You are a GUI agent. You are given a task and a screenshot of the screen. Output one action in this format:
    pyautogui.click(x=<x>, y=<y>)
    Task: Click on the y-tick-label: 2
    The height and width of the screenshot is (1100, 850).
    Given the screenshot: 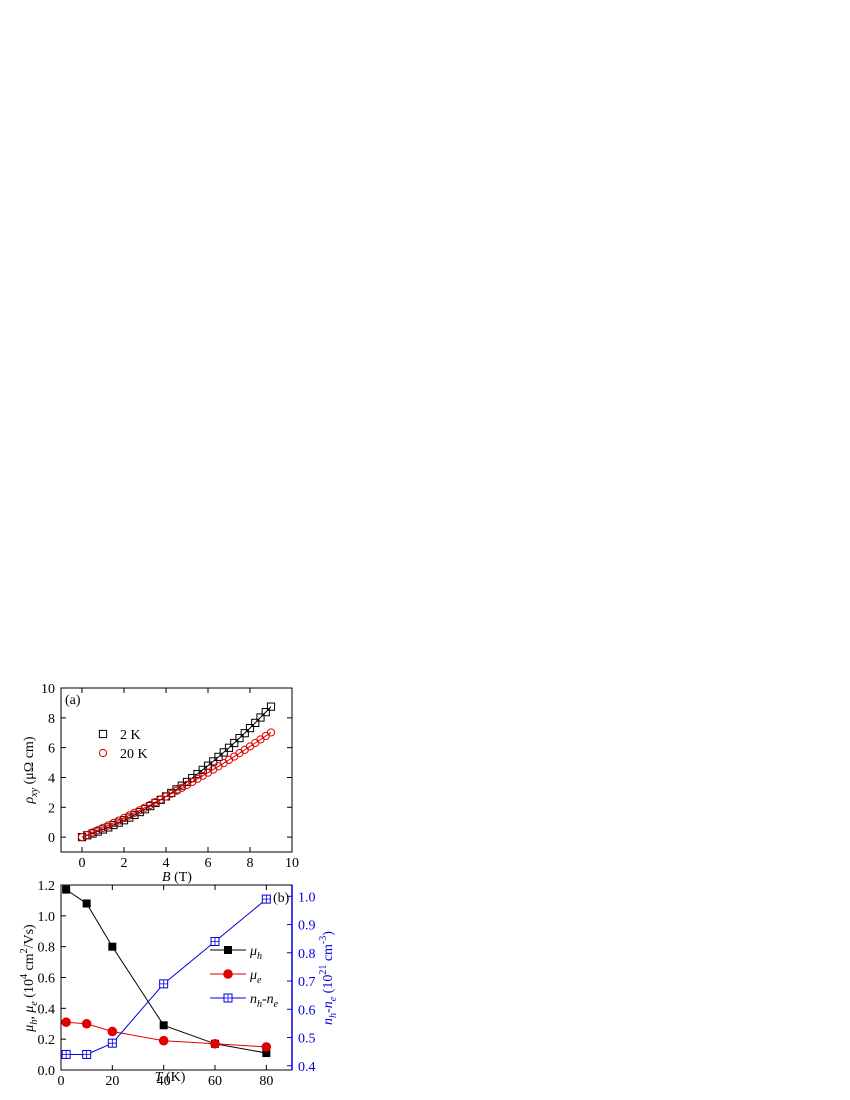 What is the action you would take?
    pyautogui.click(x=51, y=808)
    